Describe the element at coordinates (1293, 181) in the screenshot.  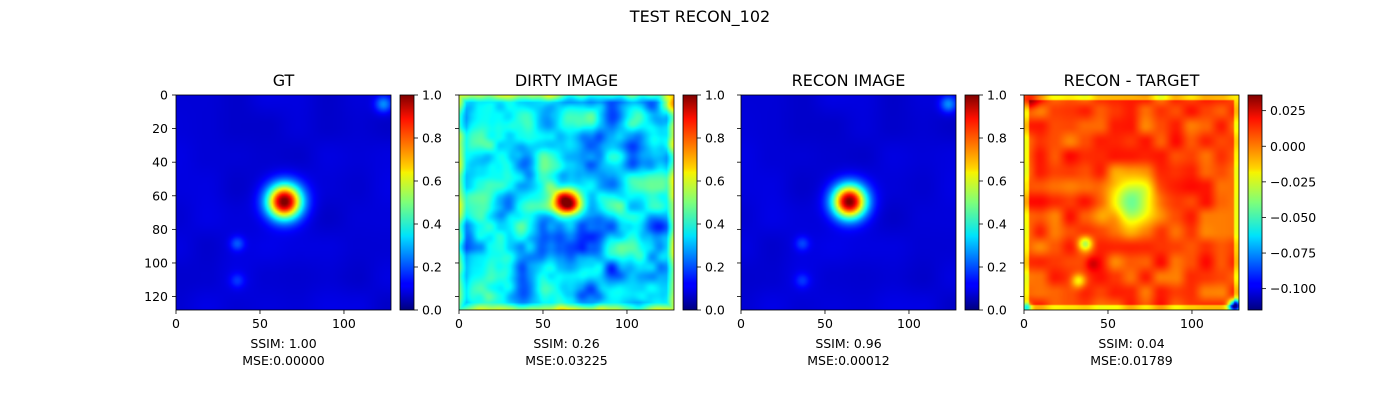
I see `colorbar-tick-label: −0.025` at that location.